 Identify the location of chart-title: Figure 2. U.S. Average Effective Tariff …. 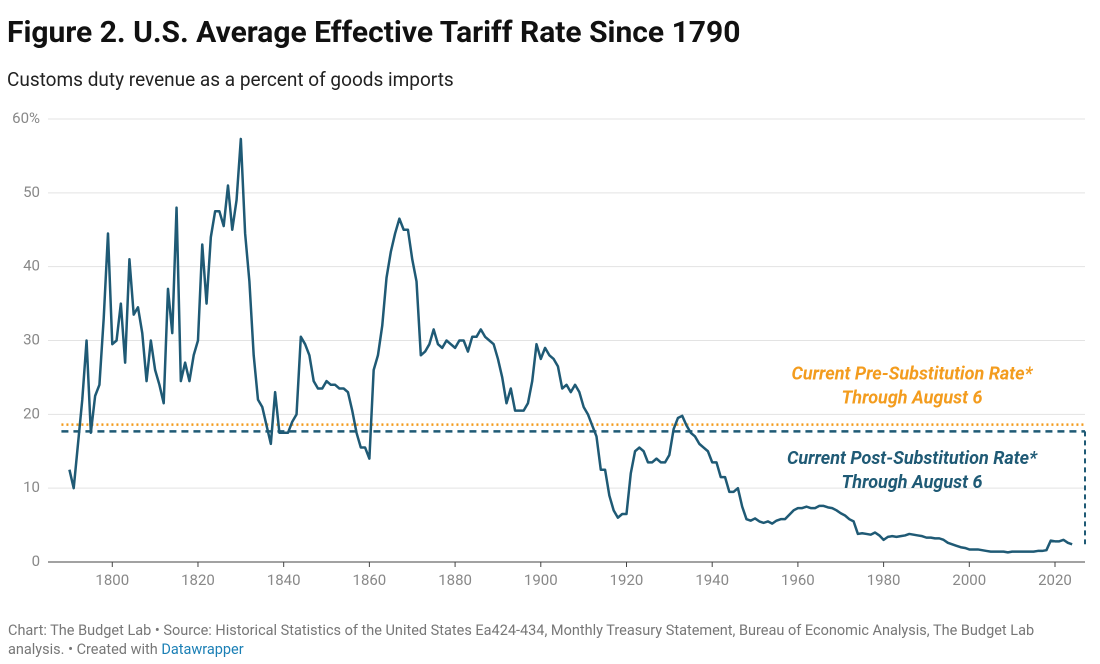
(373, 32).